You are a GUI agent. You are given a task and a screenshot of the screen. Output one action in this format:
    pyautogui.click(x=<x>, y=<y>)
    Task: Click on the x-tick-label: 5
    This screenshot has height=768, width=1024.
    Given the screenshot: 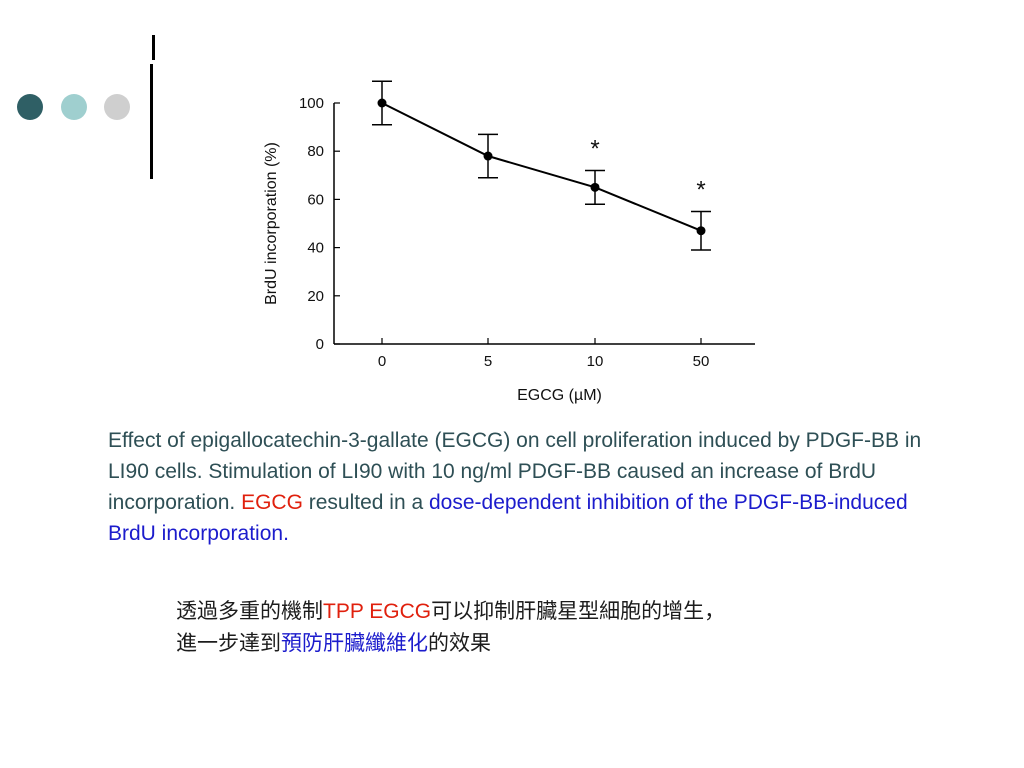 What is the action you would take?
    pyautogui.click(x=488, y=361)
    